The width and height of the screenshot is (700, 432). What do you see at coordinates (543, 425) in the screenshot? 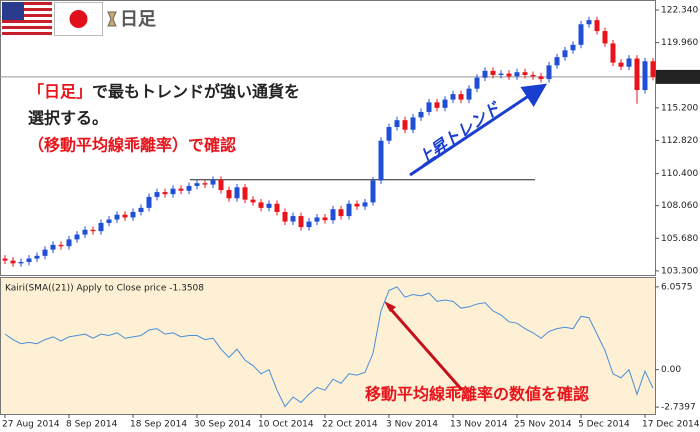
I see `x-tick-label: 25 Nov 2014` at bounding box center [543, 425].